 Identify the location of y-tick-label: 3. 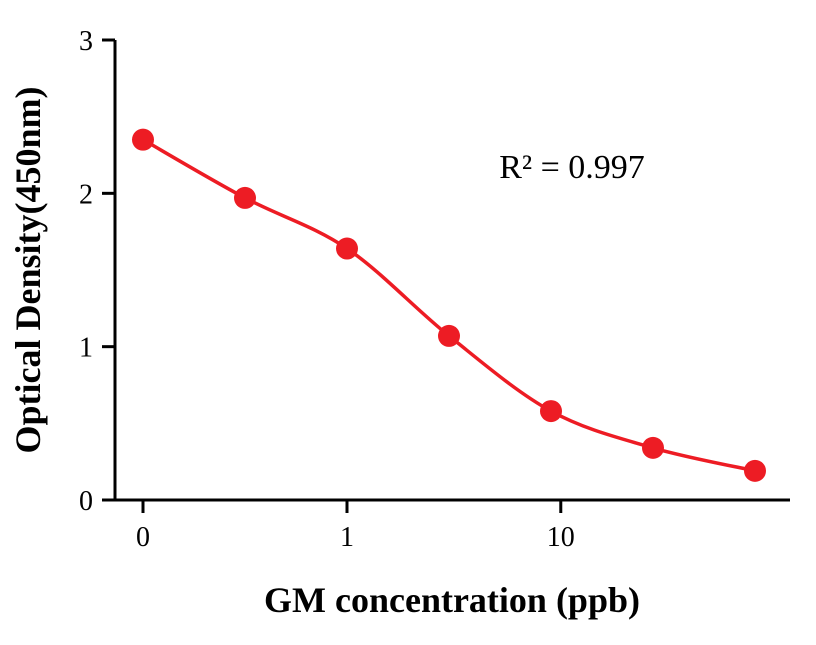
(86, 41).